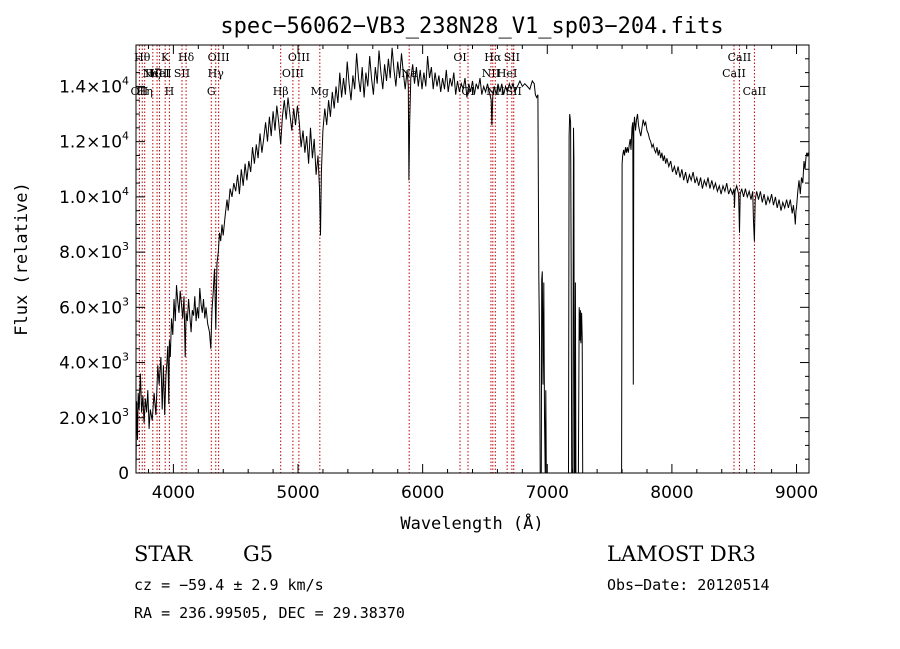 The image size is (900, 649). Describe the element at coordinates (229, 585) in the screenshot. I see `velocity-text: cz = −59.4 ± 2.9 km/s` at that location.